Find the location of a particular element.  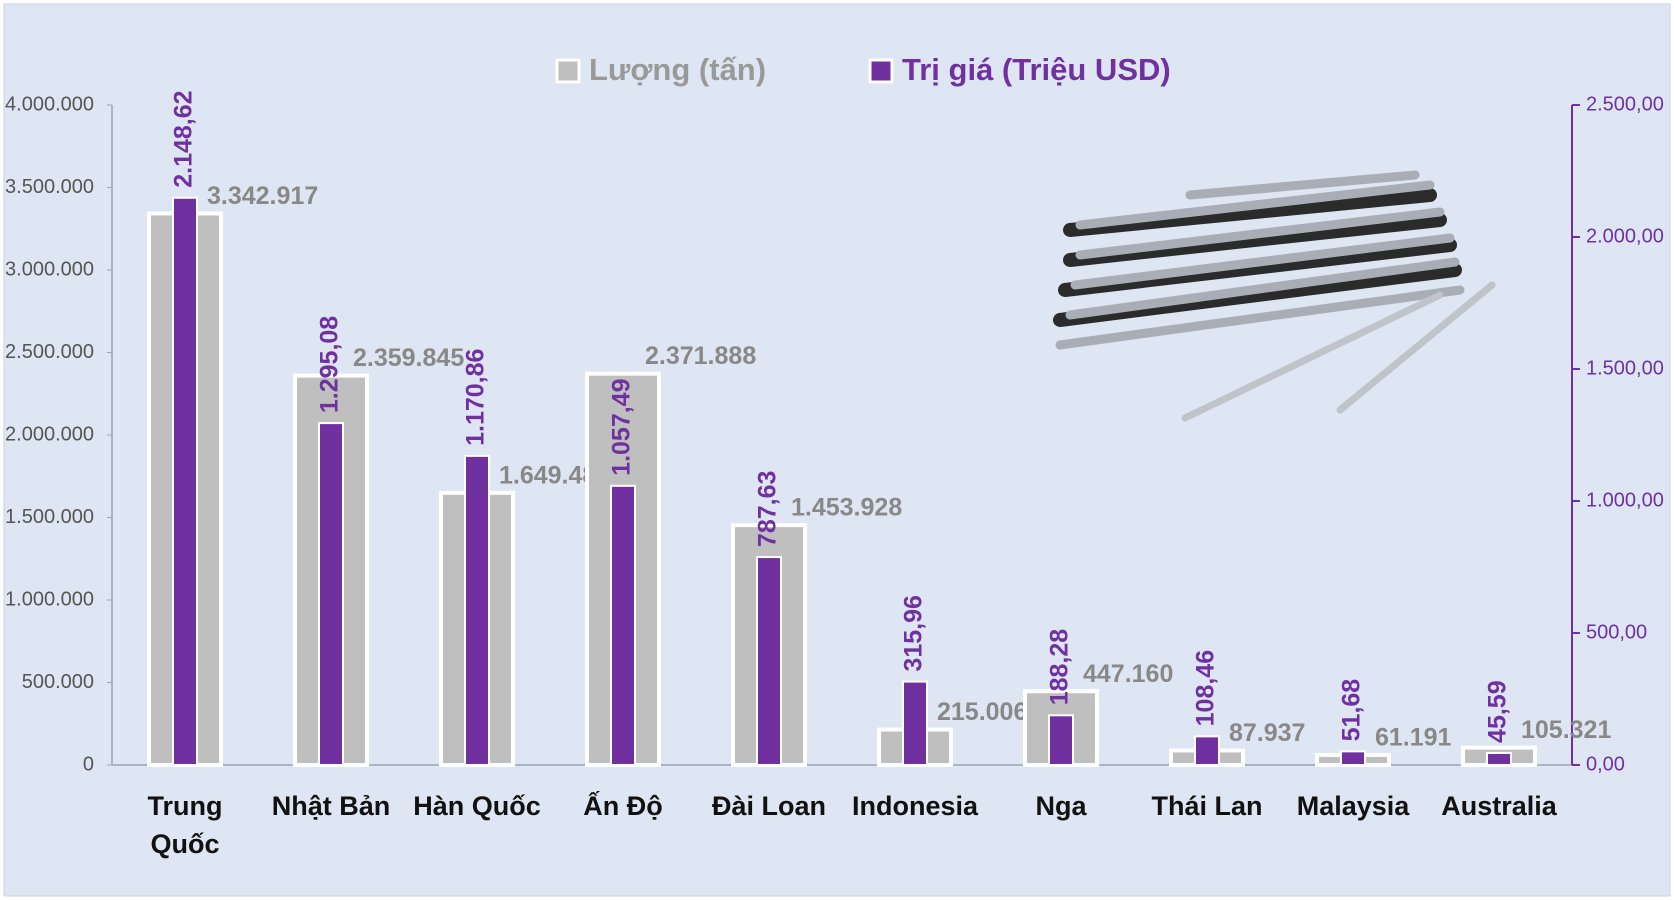

y-tick-label: 1.000.000 is located at coordinates (49, 599).